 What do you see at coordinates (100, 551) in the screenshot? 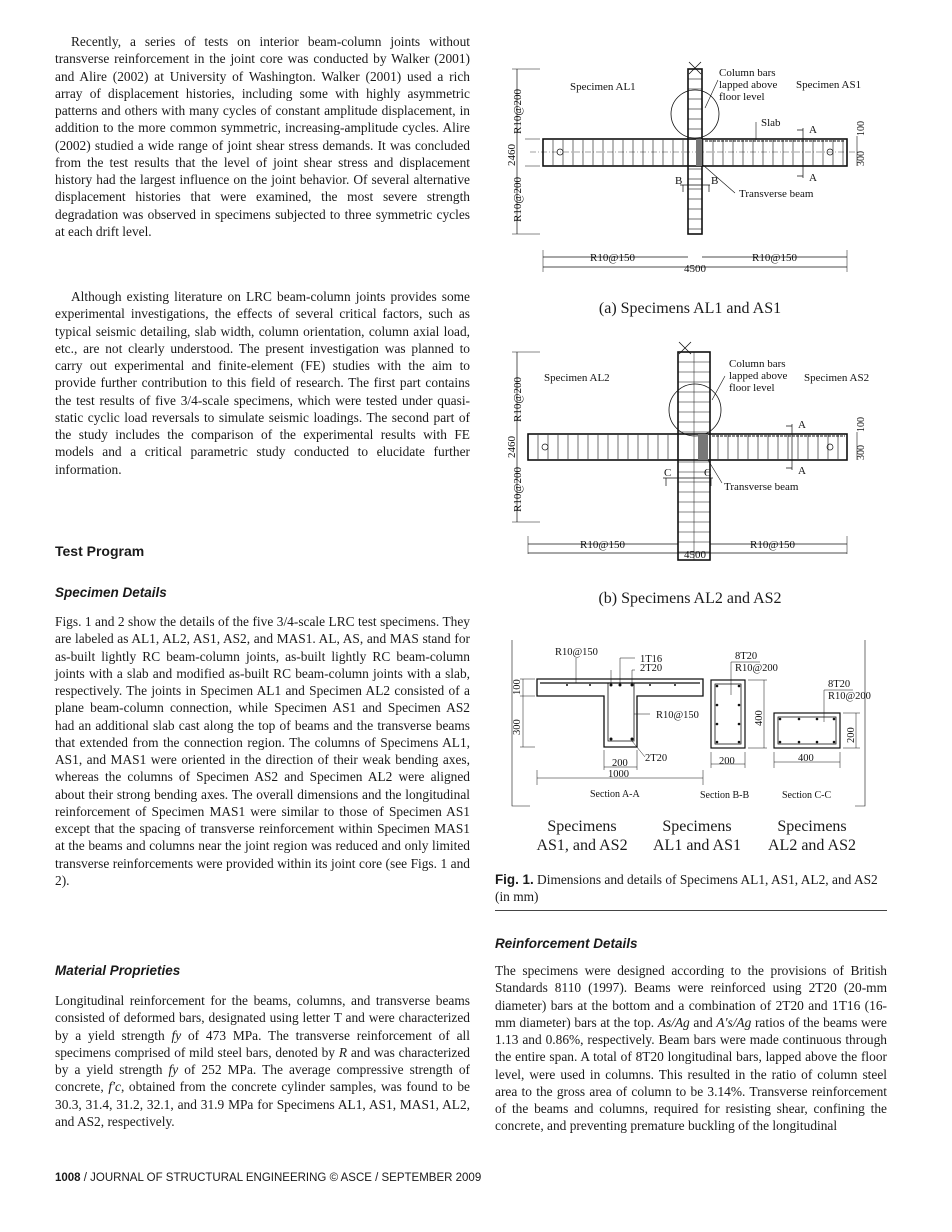
I see `section-heading-test-program: Test Program` at bounding box center [100, 551].